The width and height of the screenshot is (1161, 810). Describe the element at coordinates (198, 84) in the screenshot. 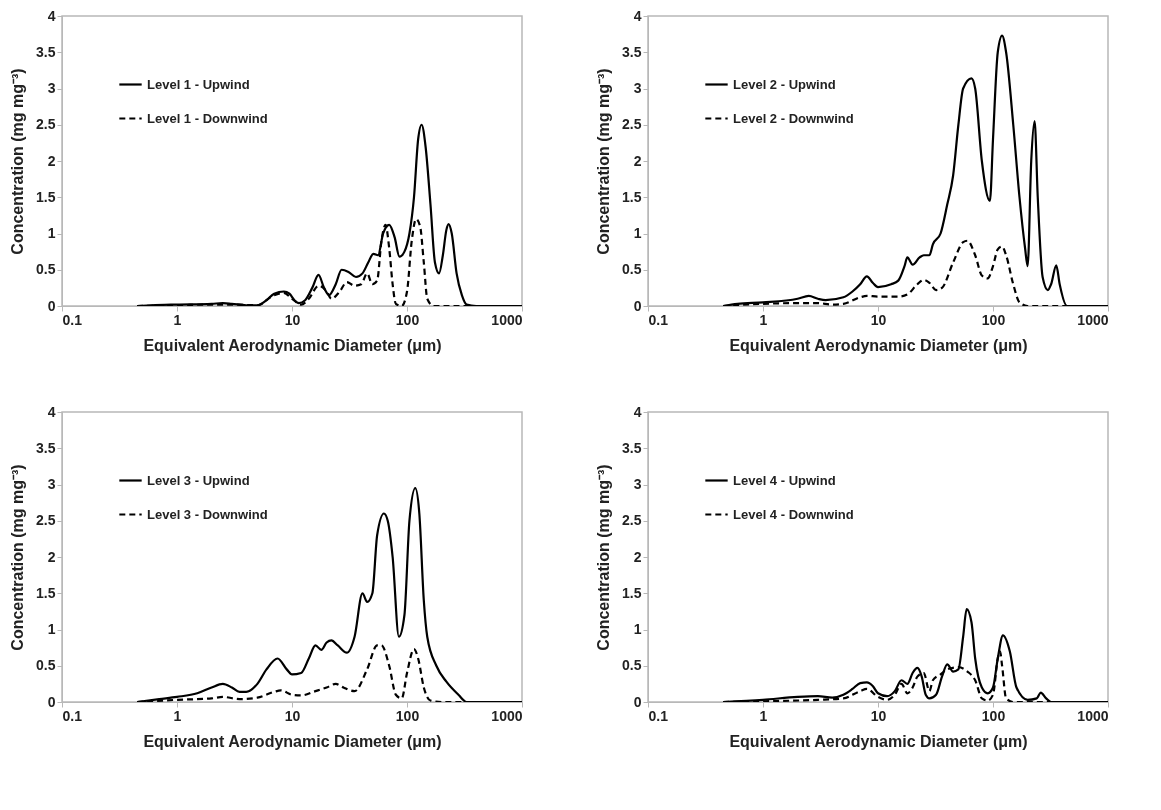

I see `legend-label: Level 1 - Upwind` at that location.